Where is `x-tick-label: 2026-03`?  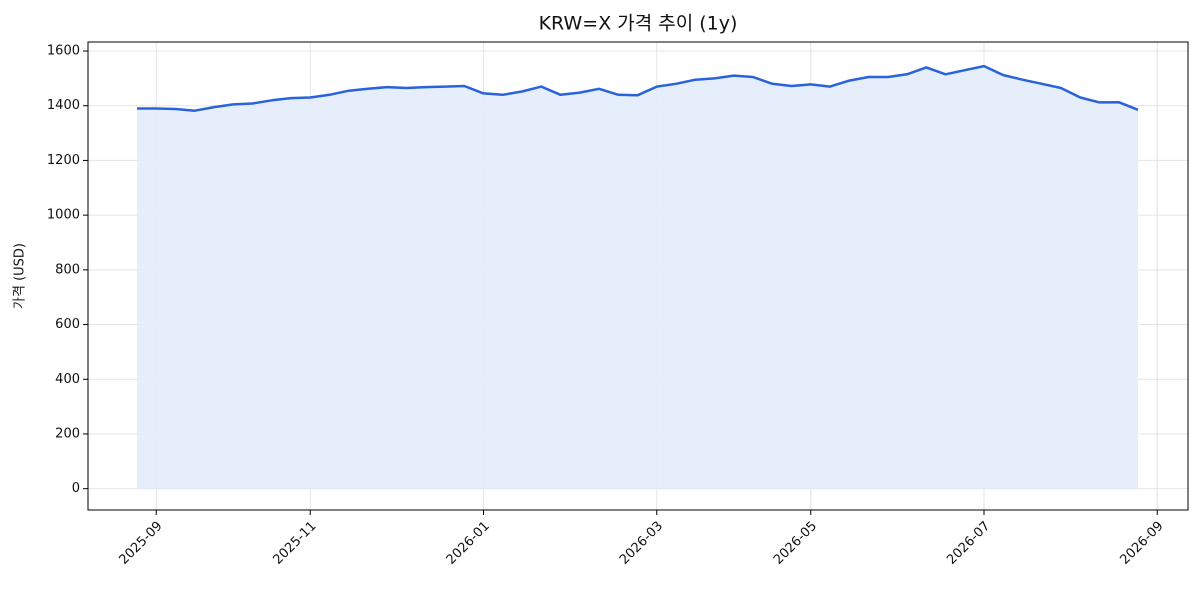
x-tick-label: 2026-03 is located at coordinates (641, 543).